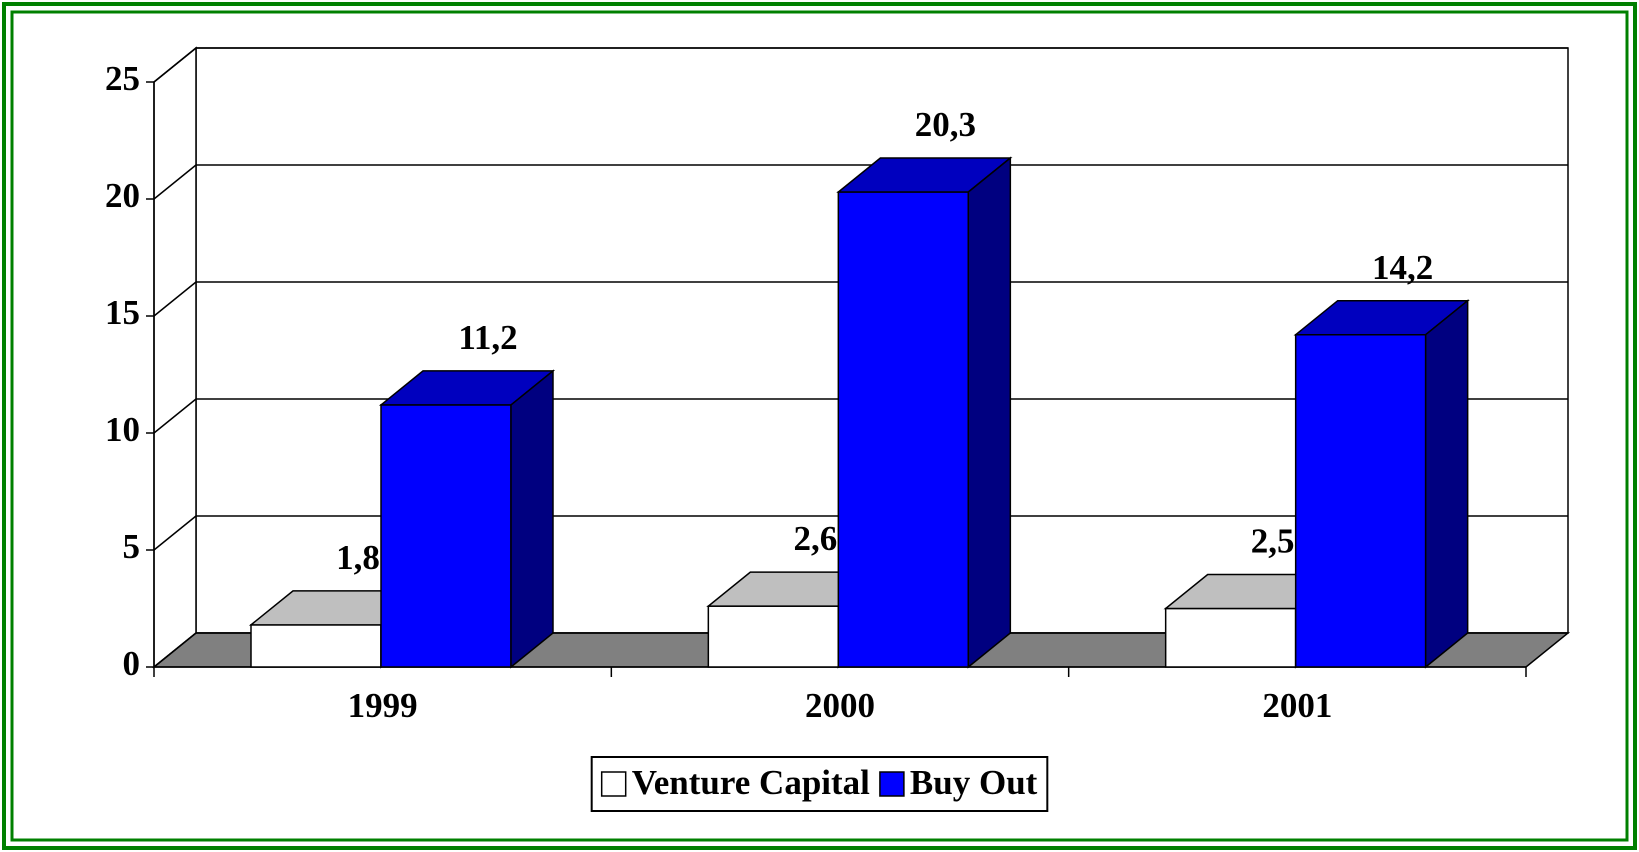  I want to click on x-tick-label: 1999, so click(383, 705).